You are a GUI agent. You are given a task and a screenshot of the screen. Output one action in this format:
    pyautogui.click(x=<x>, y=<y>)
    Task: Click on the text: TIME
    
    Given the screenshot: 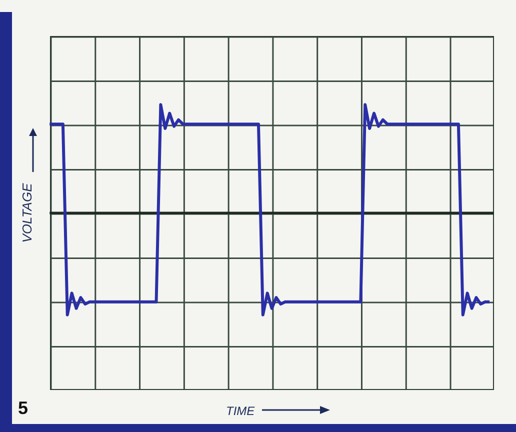 What is the action you would take?
    pyautogui.click(x=240, y=411)
    